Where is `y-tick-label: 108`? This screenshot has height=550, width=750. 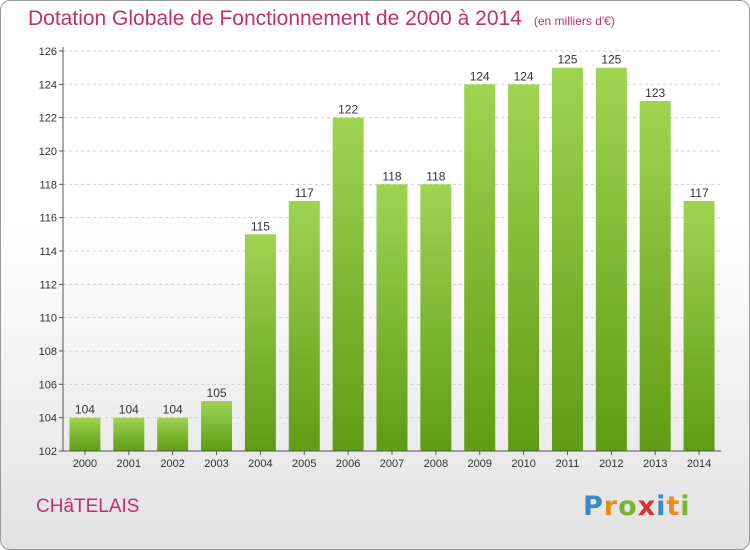
y-tick-label: 108 is located at coordinates (48, 352).